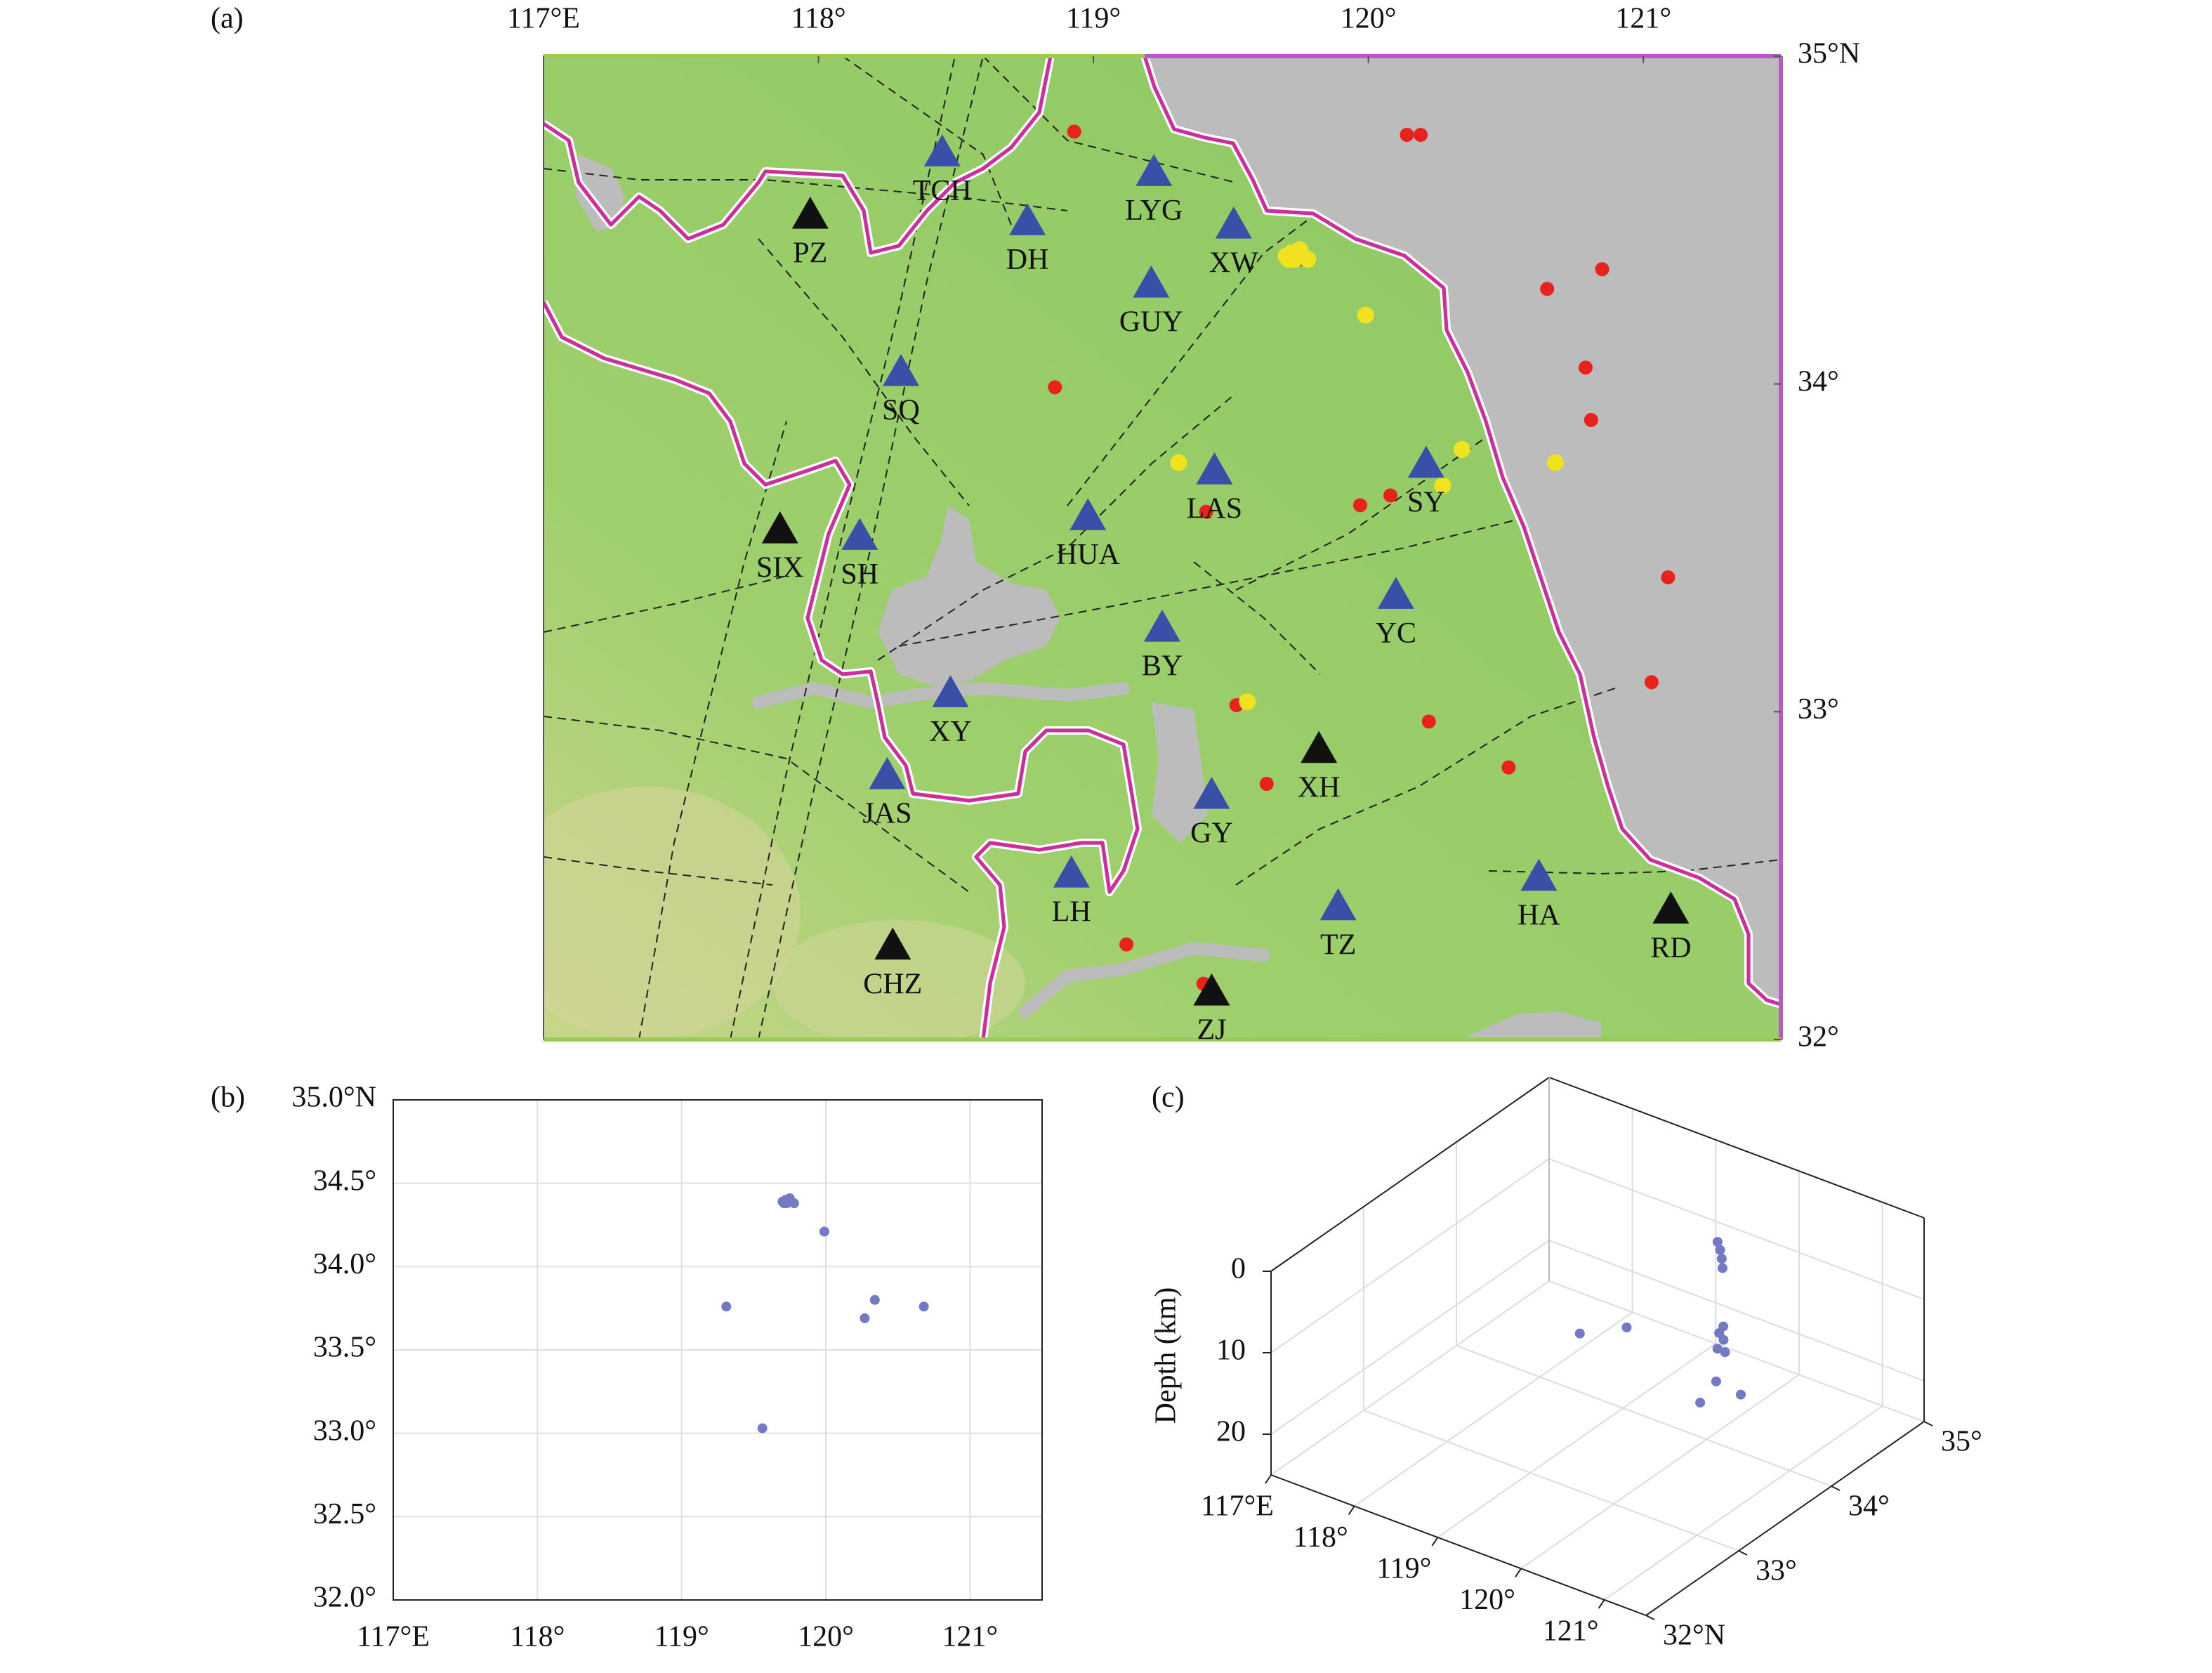 The image size is (2212, 1673). What do you see at coordinates (1694, 1636) in the screenshot?
I see `y-tick-label: 32°N` at bounding box center [1694, 1636].